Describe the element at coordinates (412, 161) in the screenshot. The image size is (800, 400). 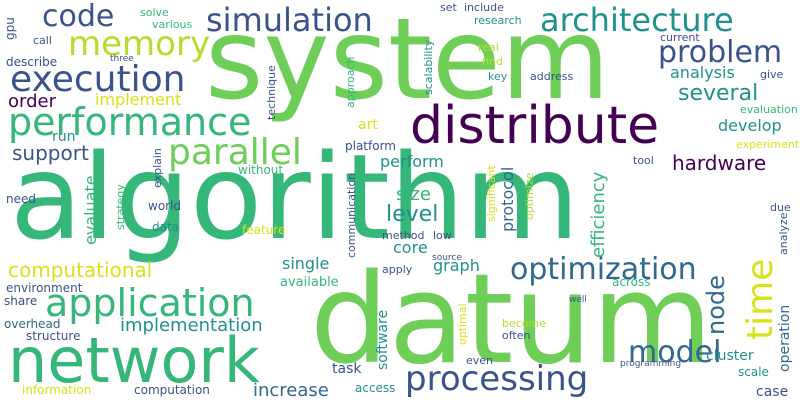
I see `word-perform: perform` at that location.